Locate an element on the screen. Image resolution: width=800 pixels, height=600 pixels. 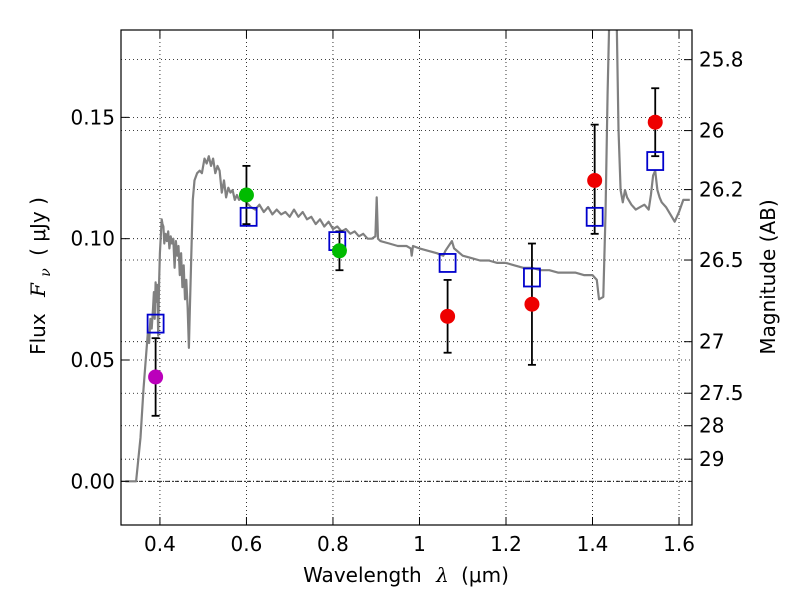
y2-axis-label: Magnitude (AB) is located at coordinates (768, 276).